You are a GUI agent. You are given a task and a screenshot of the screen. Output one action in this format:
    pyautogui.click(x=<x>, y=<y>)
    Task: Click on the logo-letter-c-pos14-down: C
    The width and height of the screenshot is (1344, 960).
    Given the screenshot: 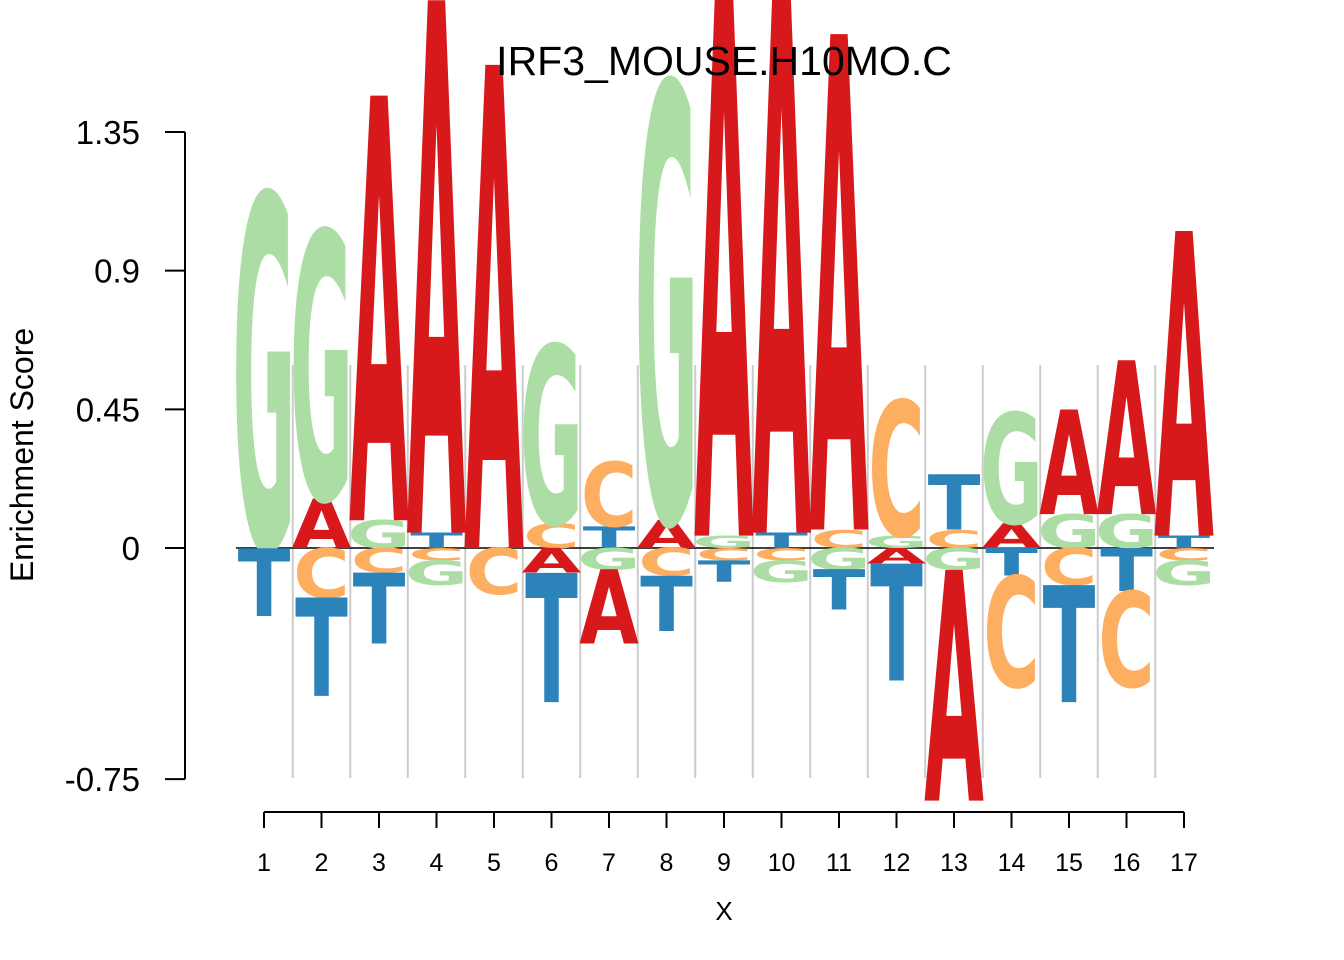 What is the action you would take?
    pyautogui.click(x=1011, y=635)
    